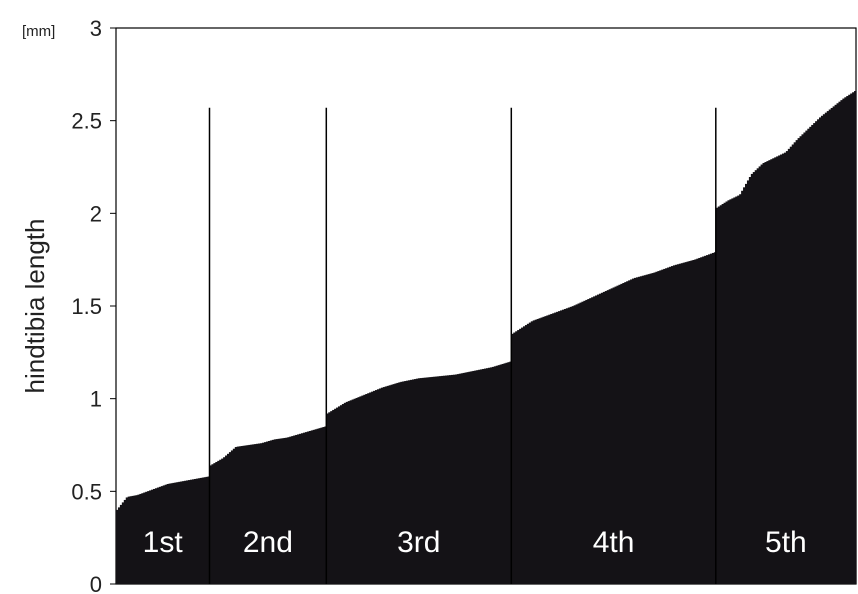  Describe the element at coordinates (96, 213) in the screenshot. I see `y-tick-label-2: 2` at that location.